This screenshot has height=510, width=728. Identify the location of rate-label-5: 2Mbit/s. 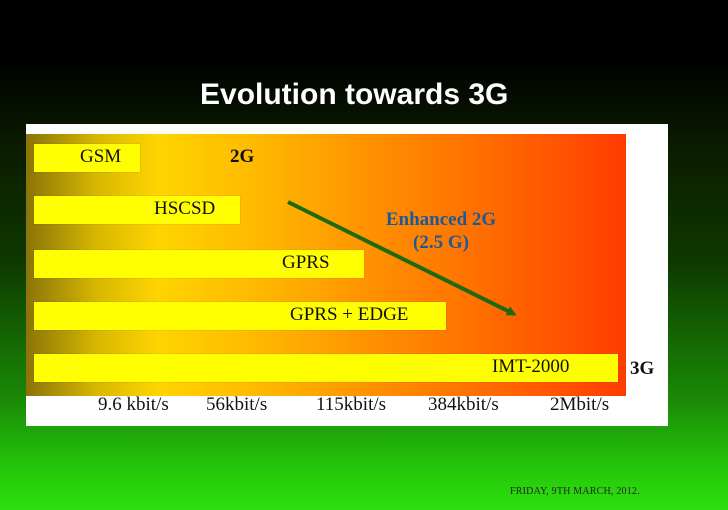
(580, 404).